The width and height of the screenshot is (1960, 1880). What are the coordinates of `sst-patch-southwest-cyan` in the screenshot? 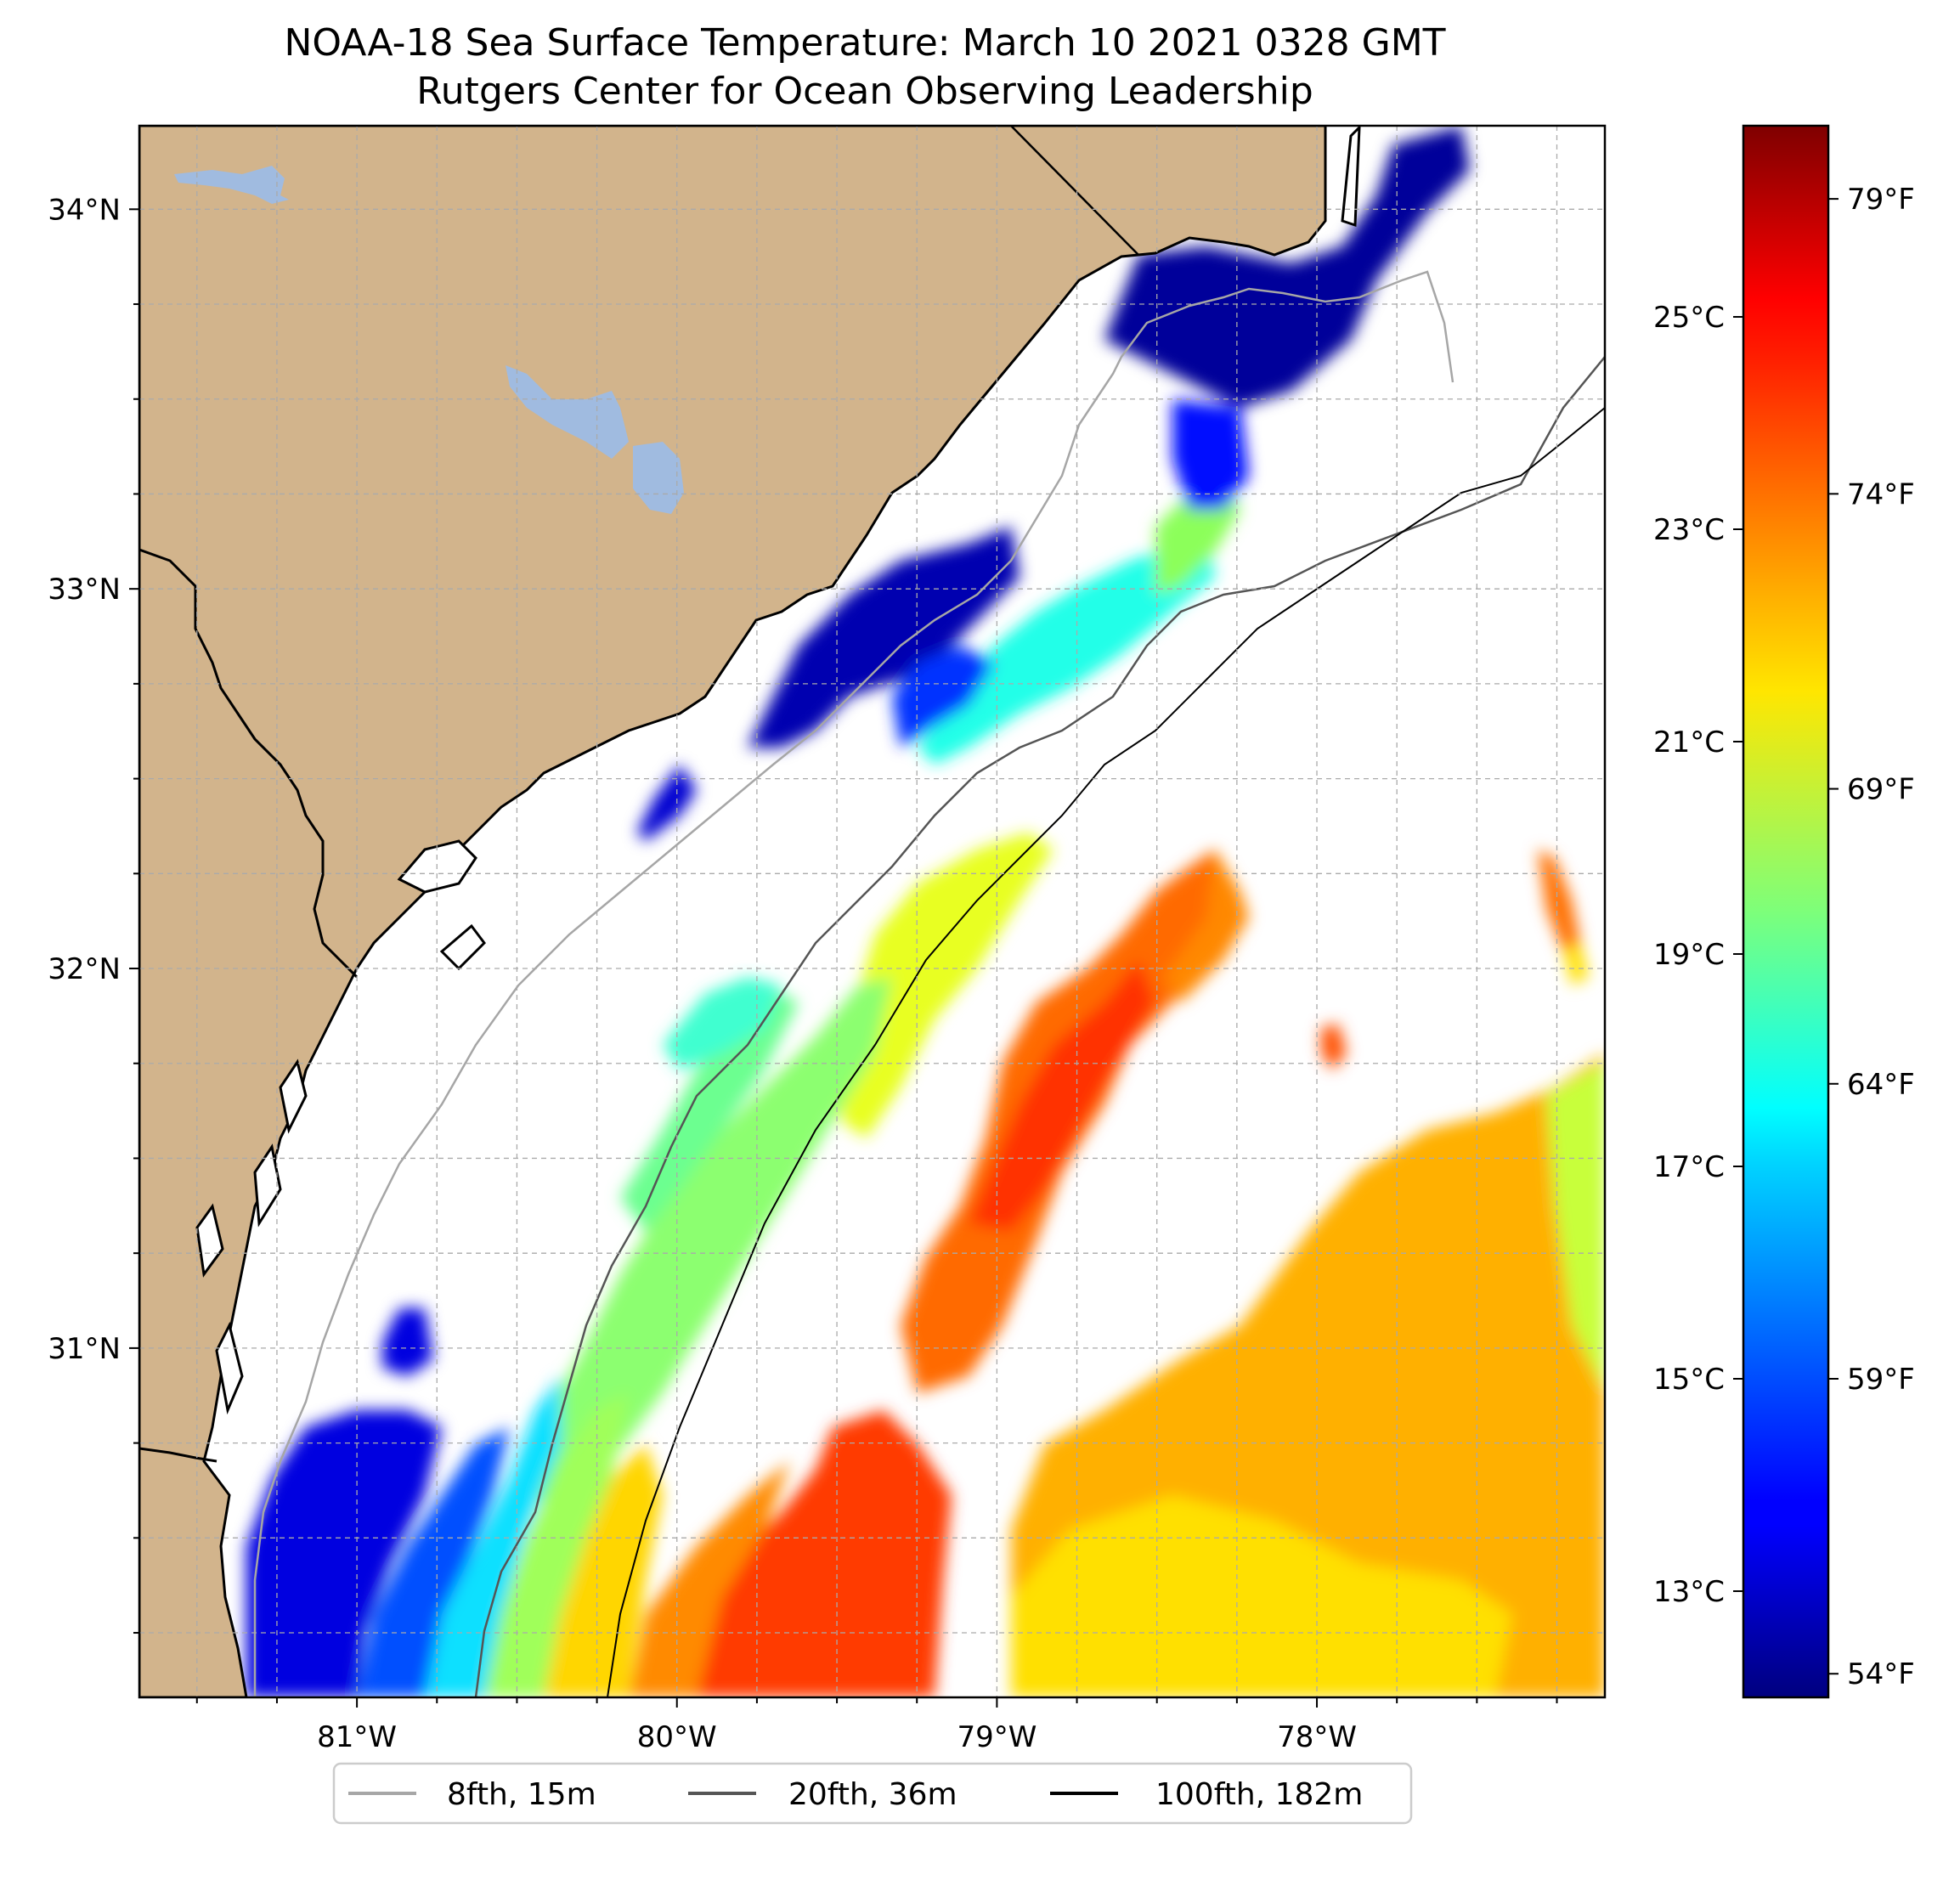 It's located at (493, 1536).